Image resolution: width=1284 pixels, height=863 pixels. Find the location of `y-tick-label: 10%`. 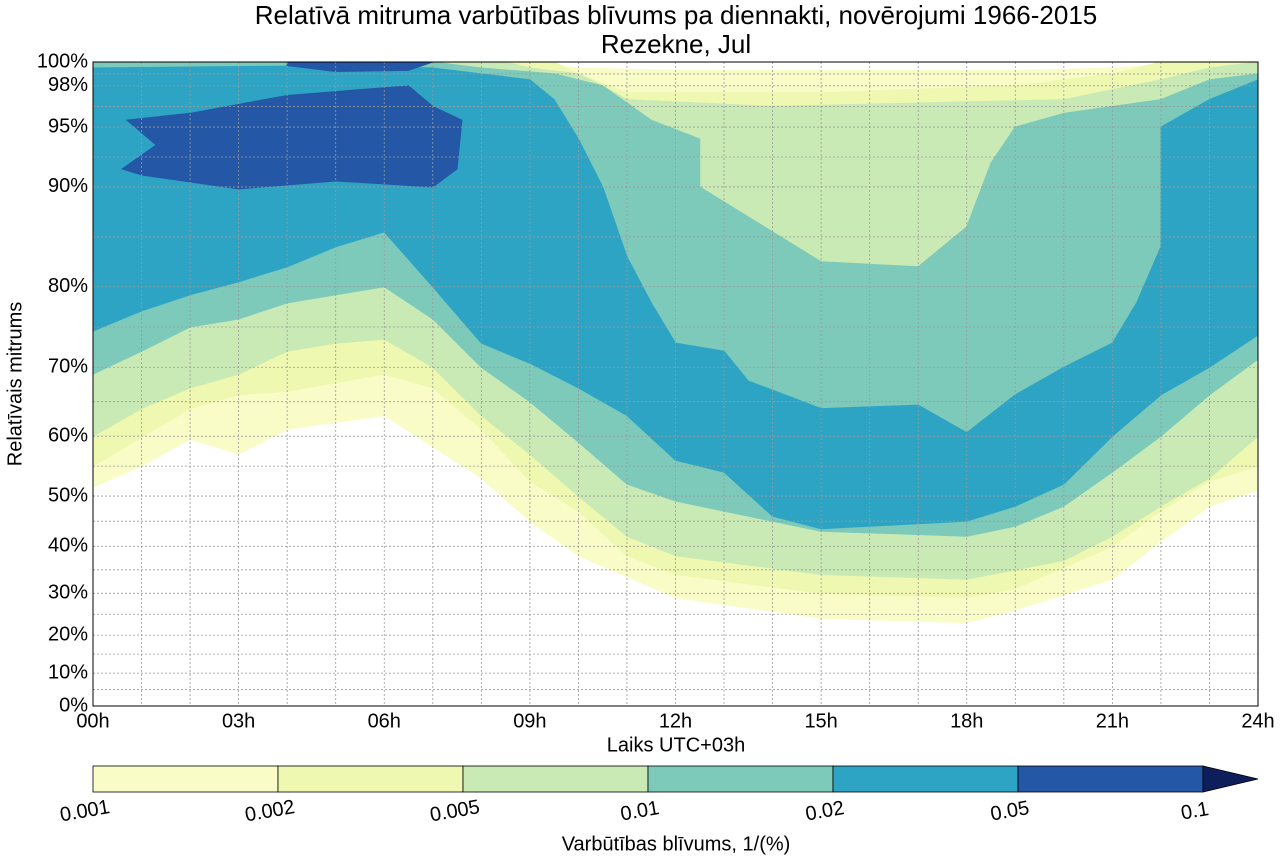

y-tick-label: 10% is located at coordinates (68, 672).